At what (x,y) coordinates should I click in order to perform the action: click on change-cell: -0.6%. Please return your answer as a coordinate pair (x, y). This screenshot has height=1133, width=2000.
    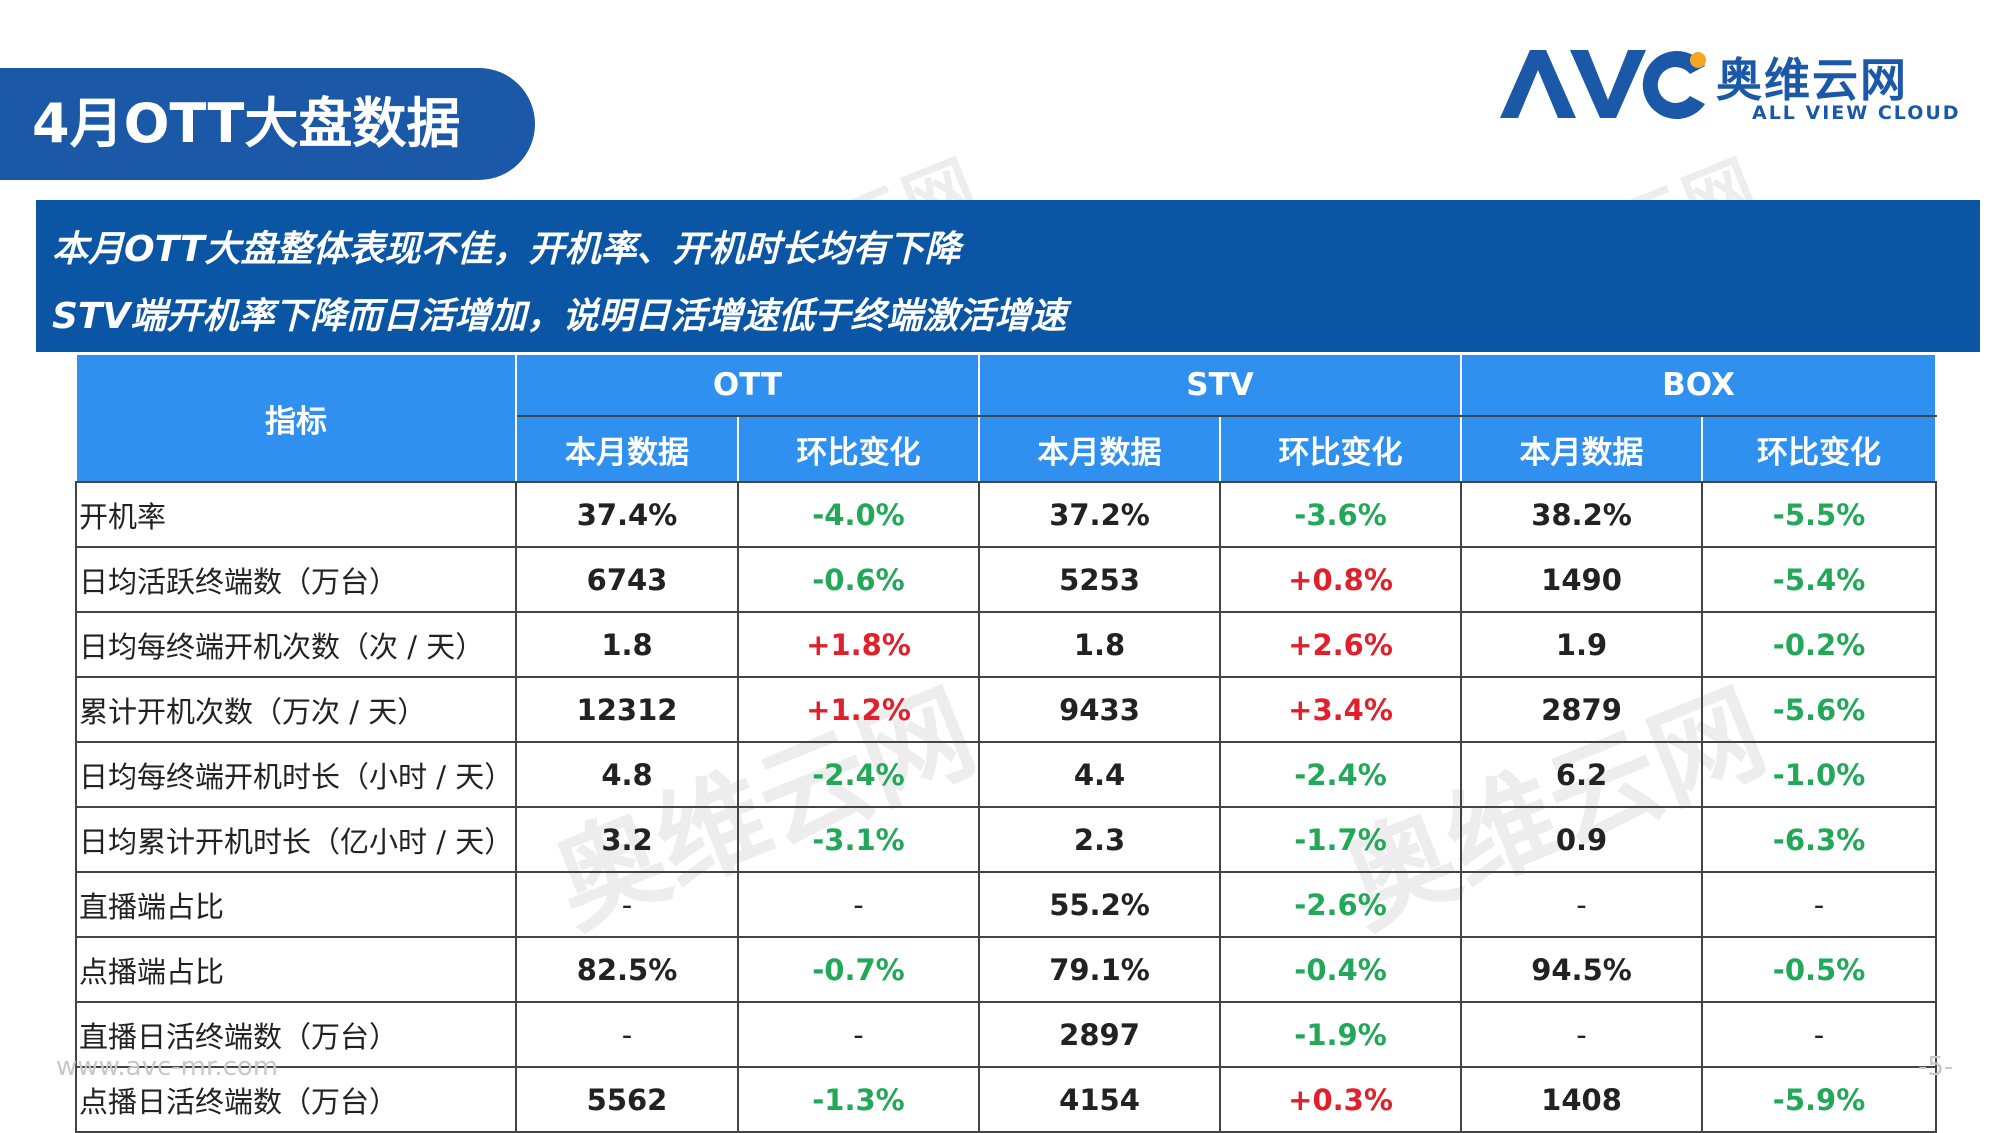
    Looking at the image, I should click on (858, 579).